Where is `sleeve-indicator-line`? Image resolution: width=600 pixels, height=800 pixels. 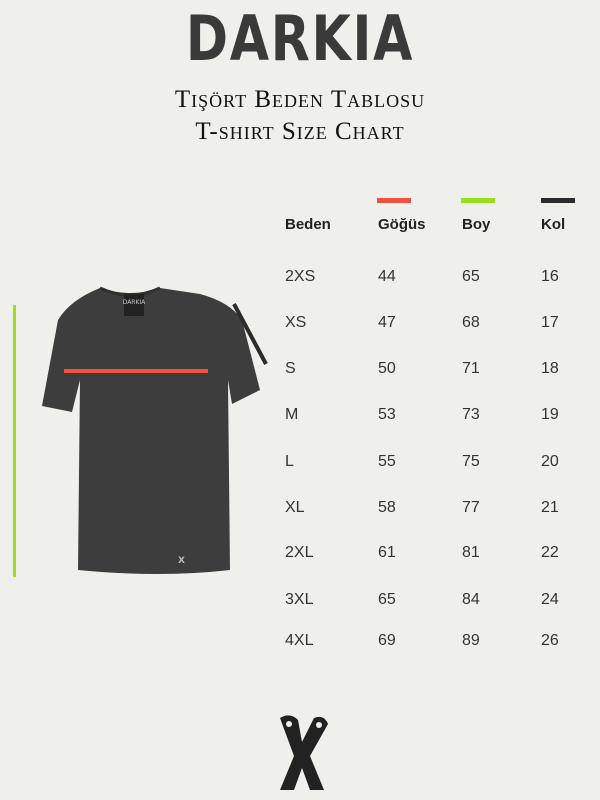 sleeve-indicator-line is located at coordinates (250, 334).